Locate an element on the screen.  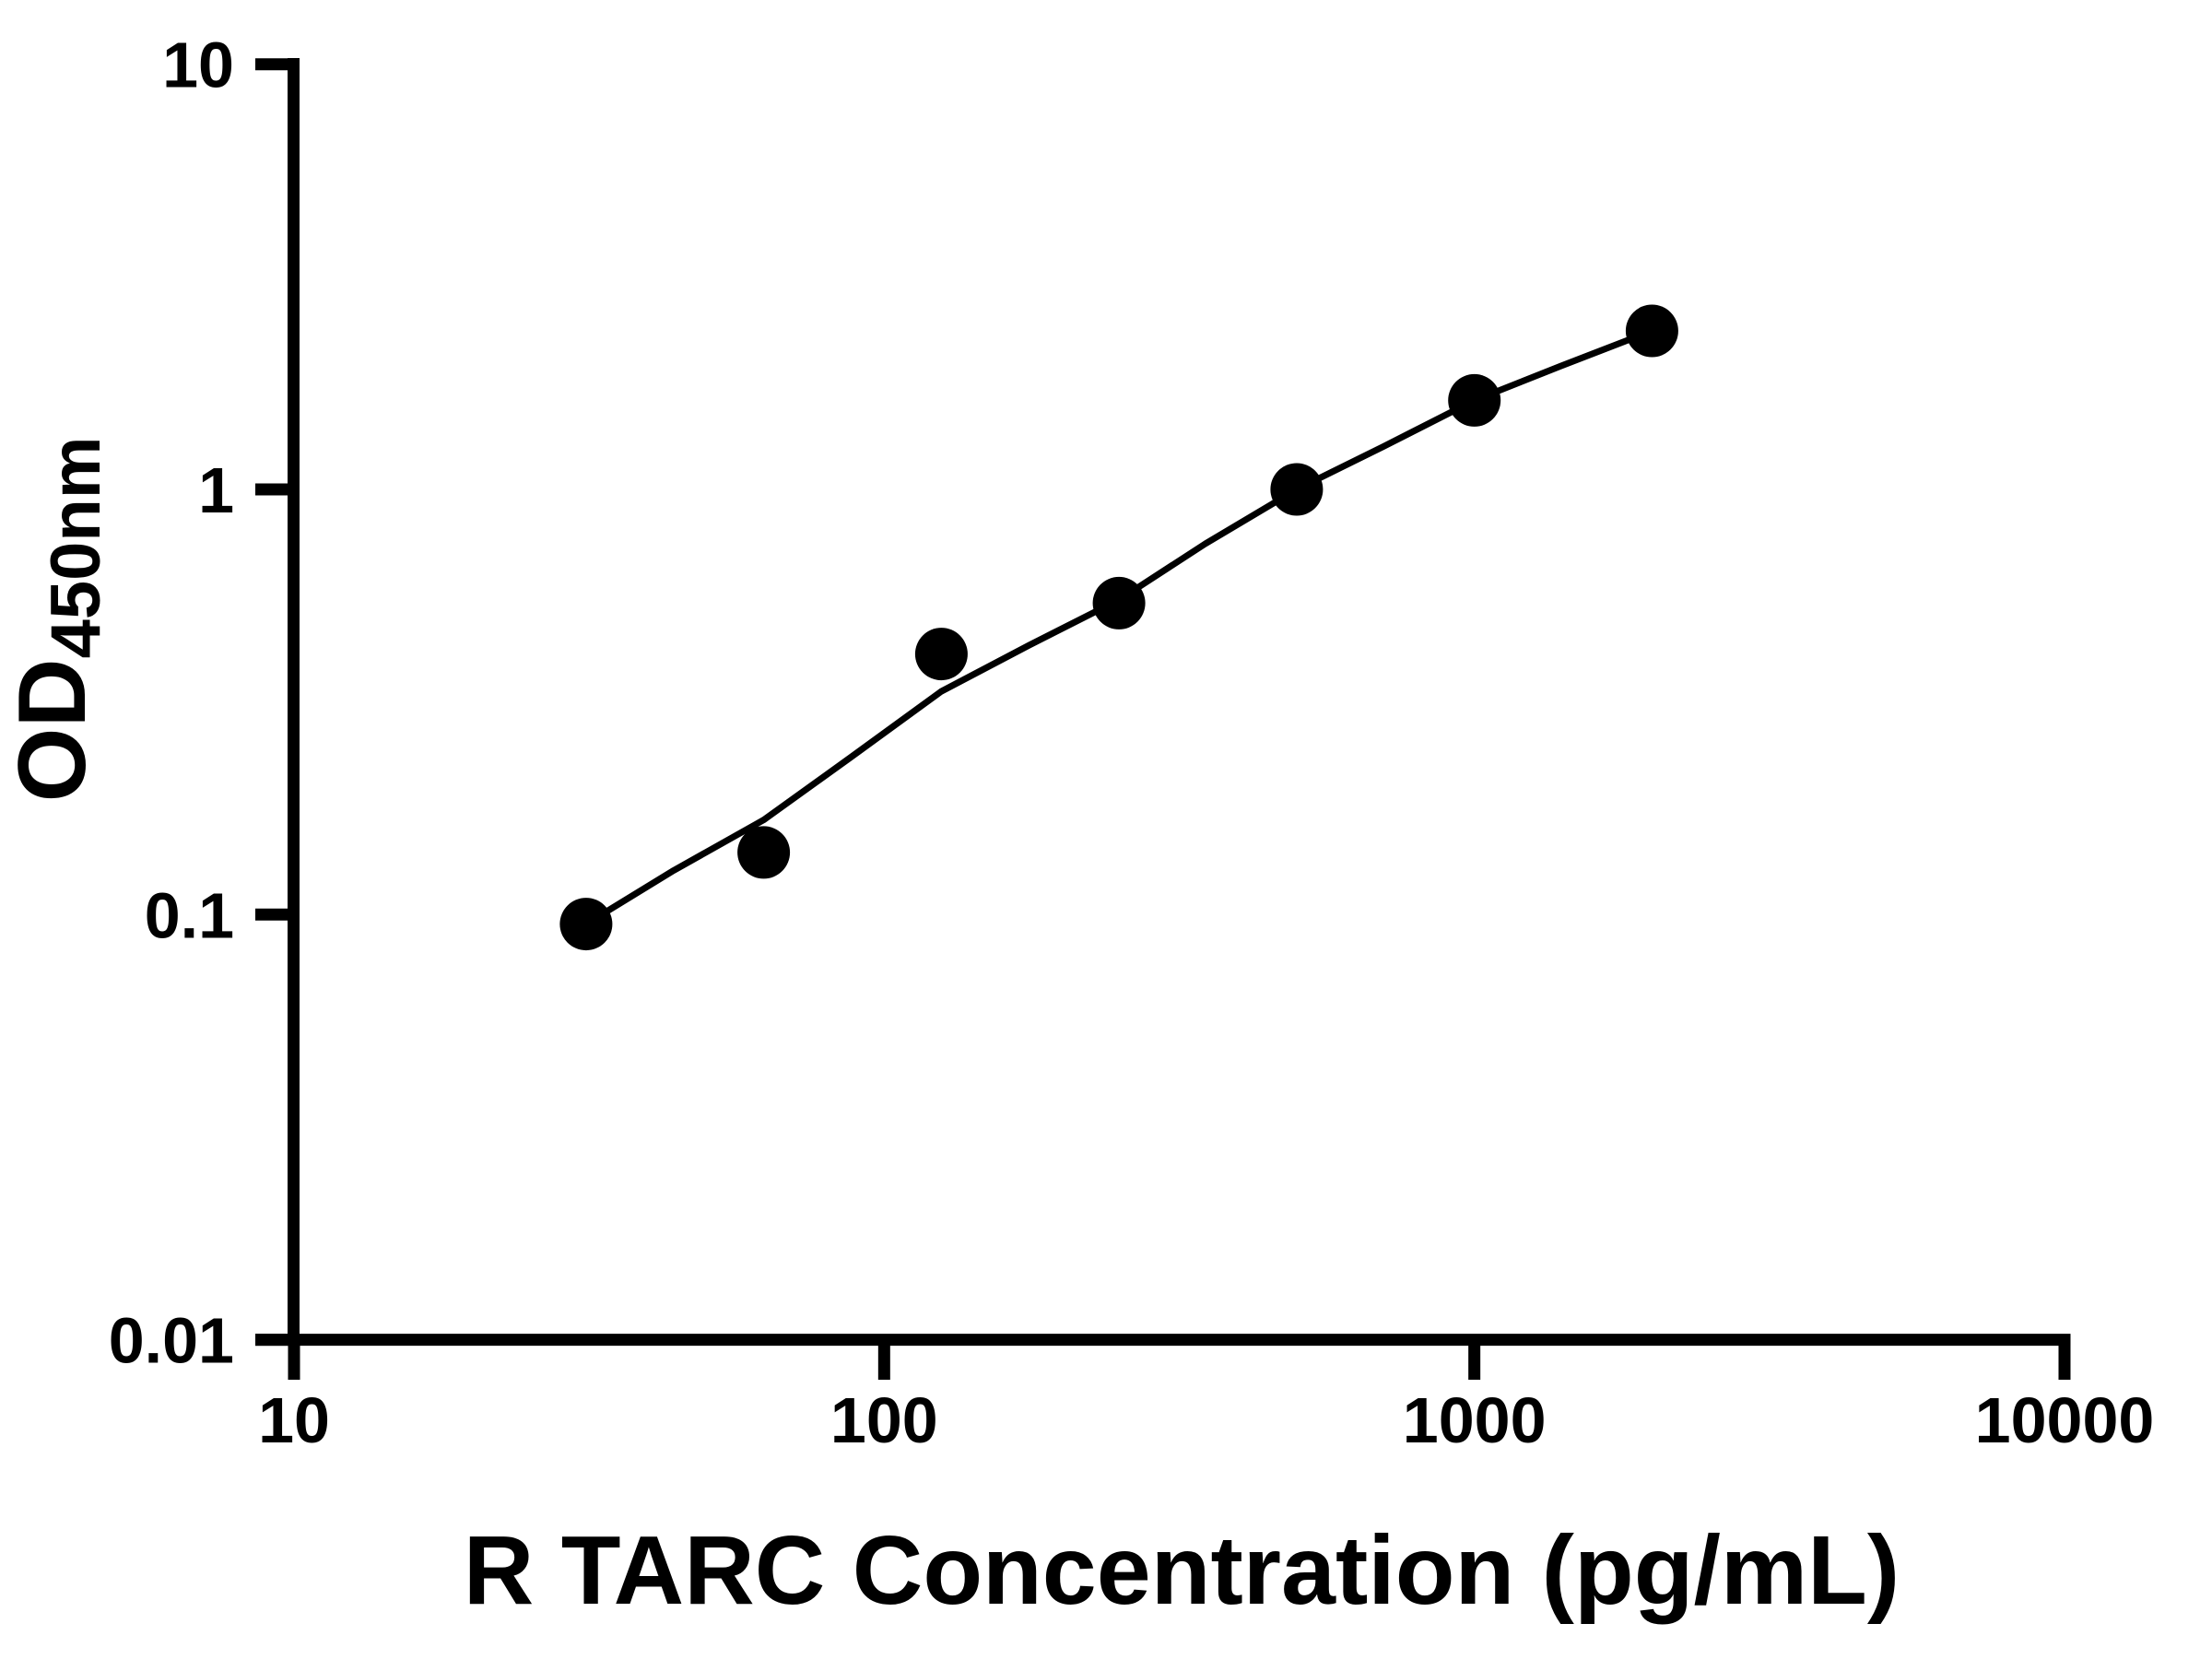
y-axis-title-subscript: 450nm is located at coordinates (76, 548).